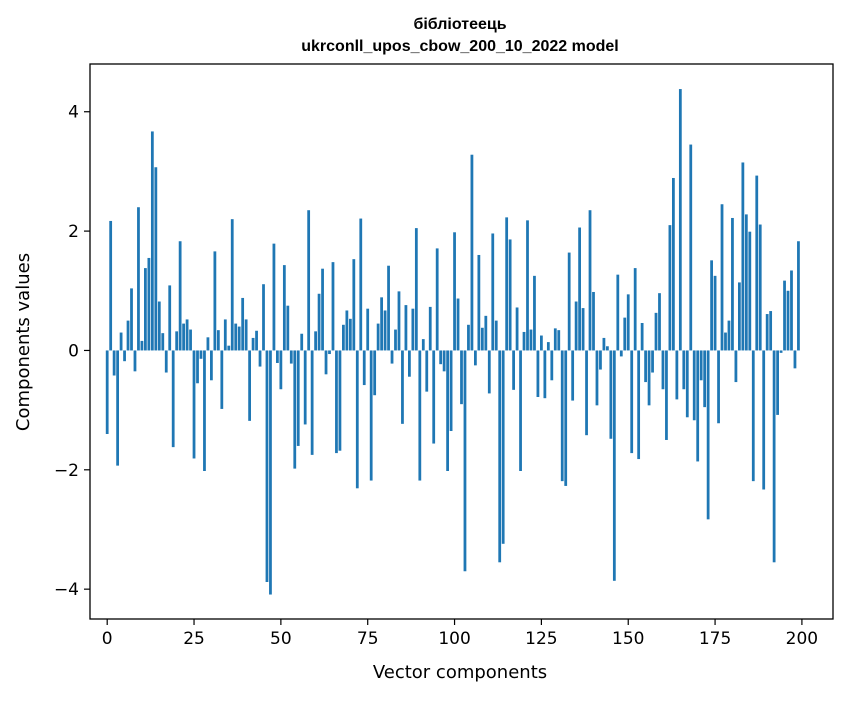 The height and width of the screenshot is (701, 847). Describe the element at coordinates (628, 639) in the screenshot. I see `x-tick-label: 150` at that location.